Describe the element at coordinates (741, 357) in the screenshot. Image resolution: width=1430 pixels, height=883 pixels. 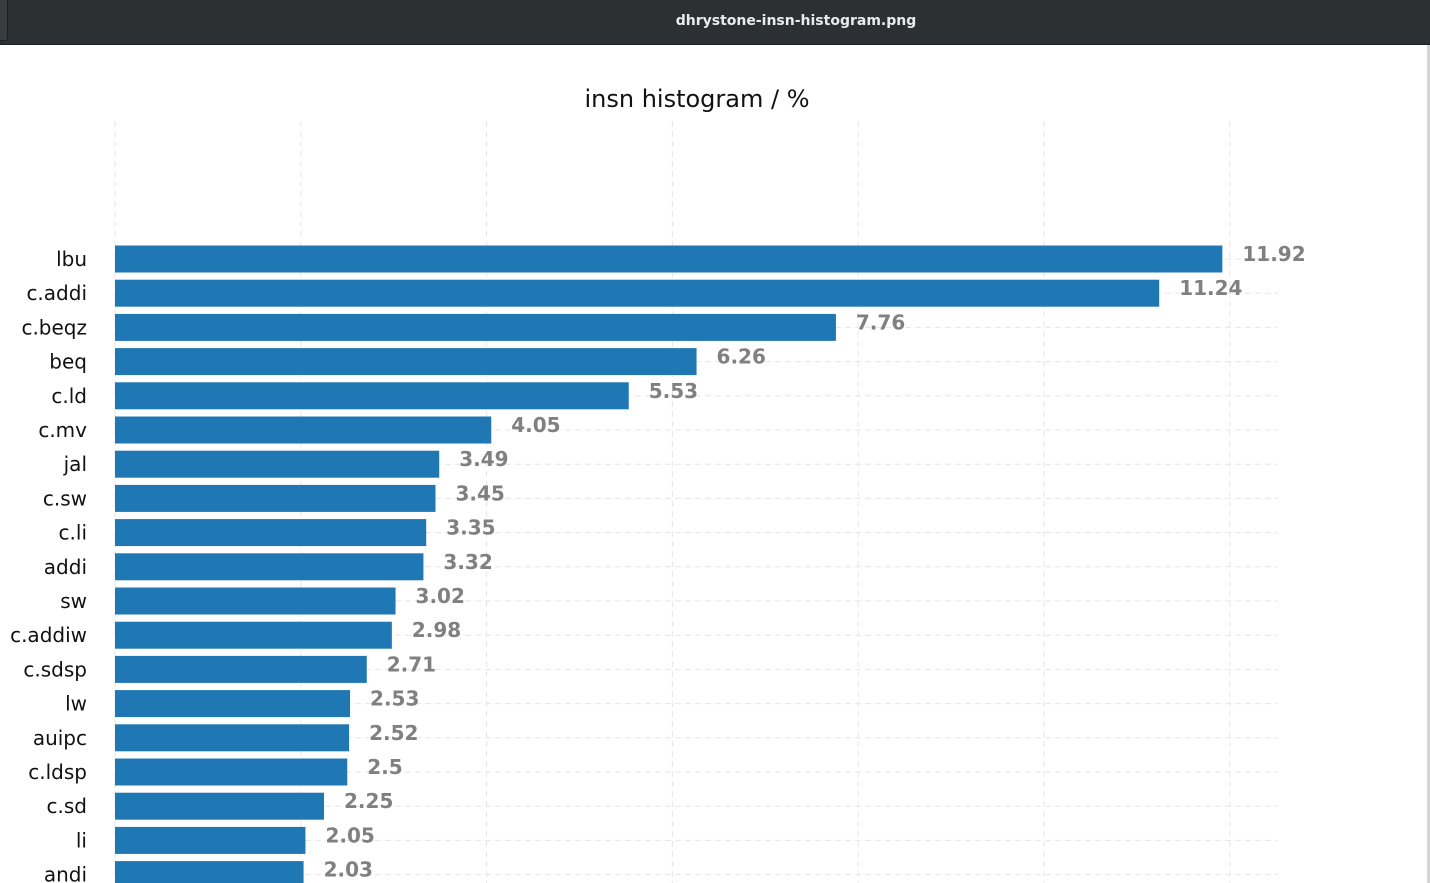
I see `value-label: 6.26` at that location.